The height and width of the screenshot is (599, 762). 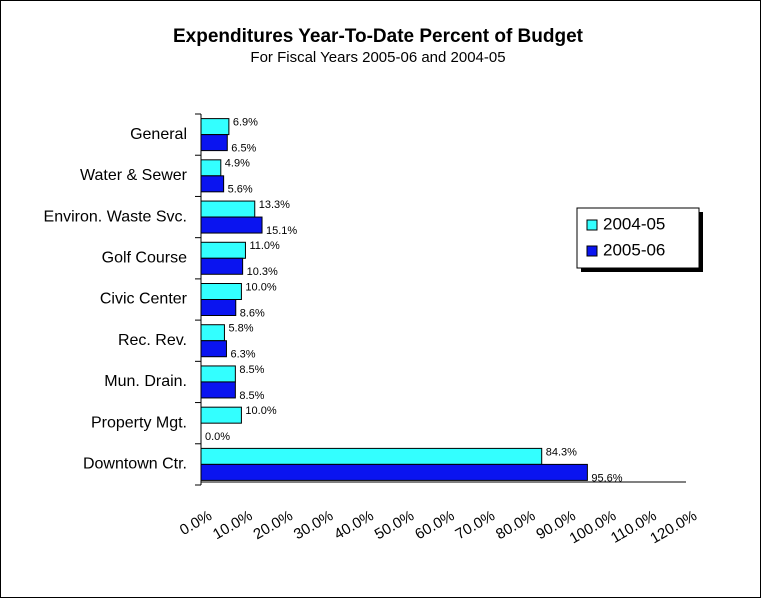 What do you see at coordinates (115, 216) in the screenshot?
I see `y-tick-label: Environ. Waste Svc.` at bounding box center [115, 216].